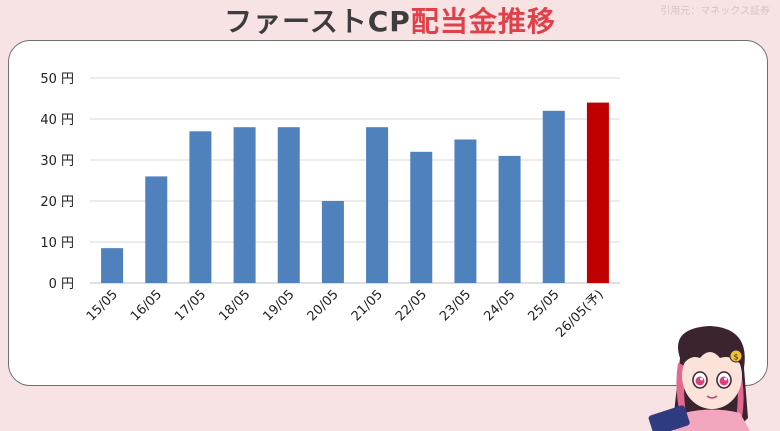  I want to click on x-tick-label: 16/05, so click(146, 305).